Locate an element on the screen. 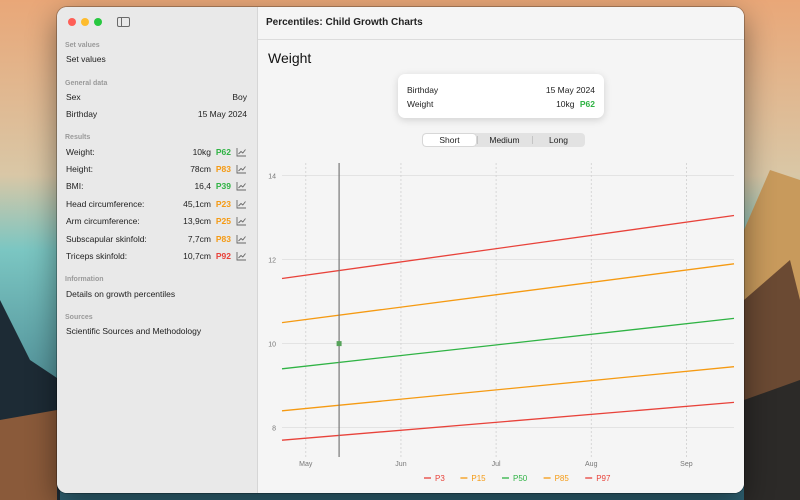  legend-label: P97 is located at coordinates (603, 478).